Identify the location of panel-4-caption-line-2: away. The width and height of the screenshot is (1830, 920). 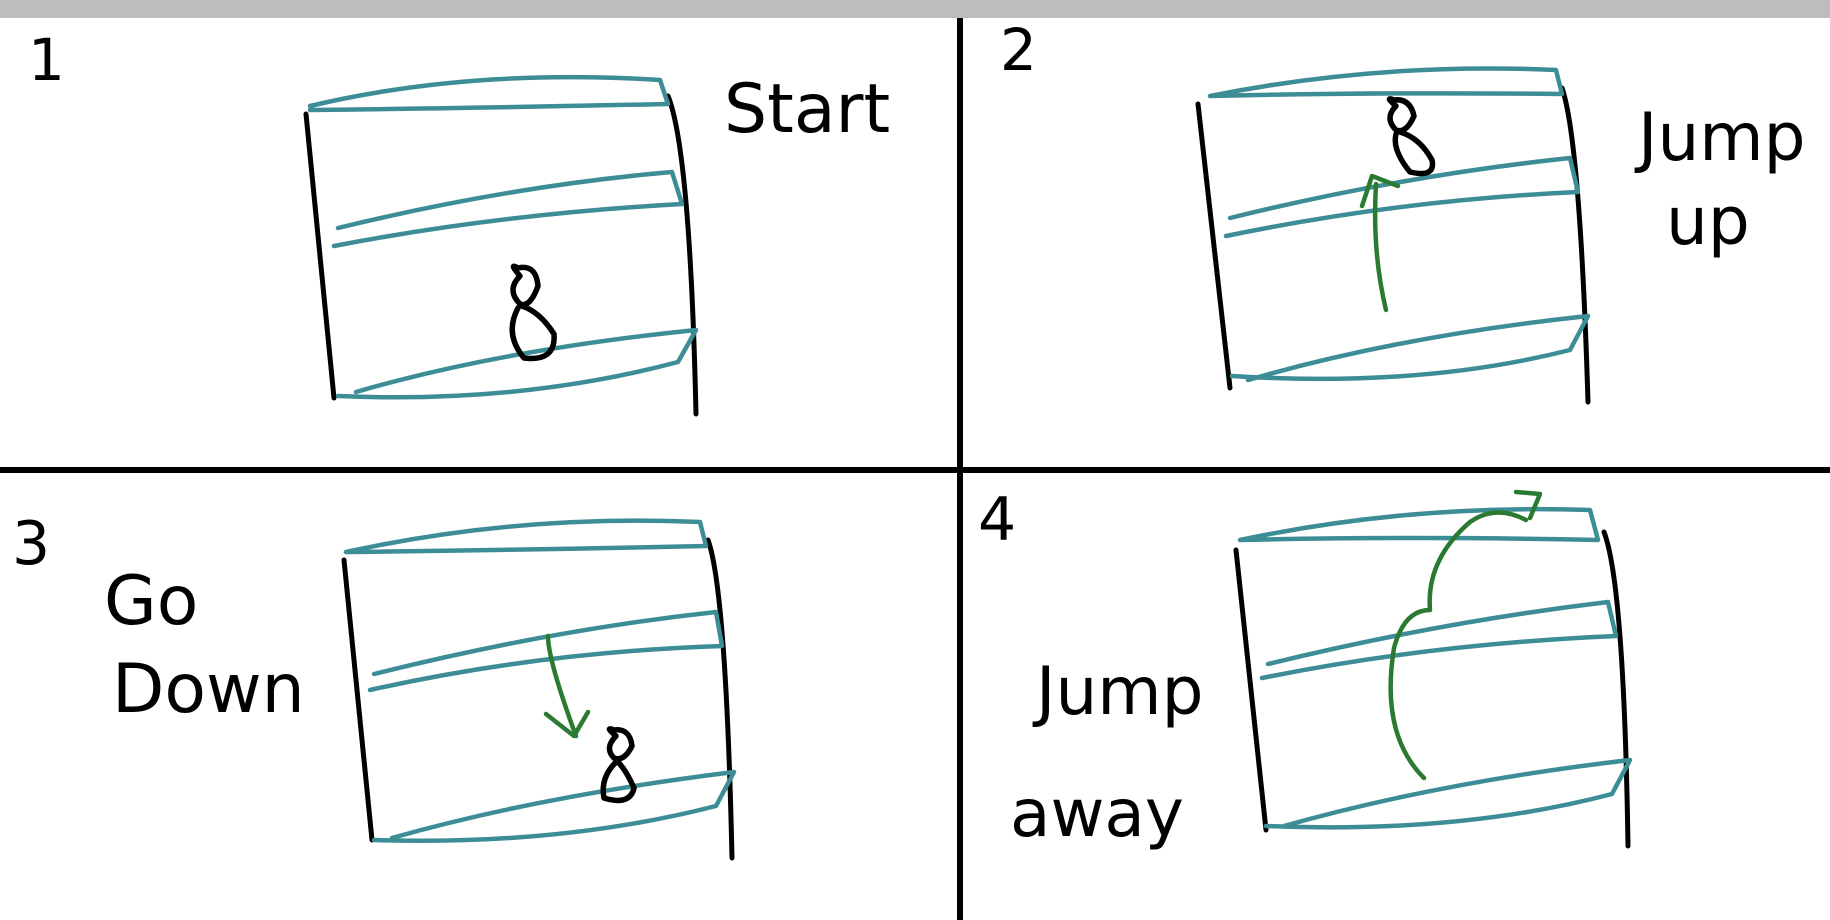
(1097, 813).